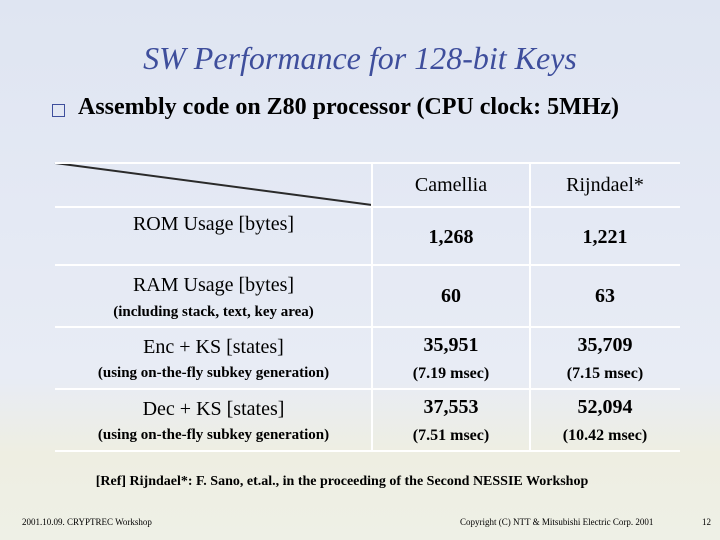  I want to click on dec-camellia-time: (7.51 msec), so click(451, 435).